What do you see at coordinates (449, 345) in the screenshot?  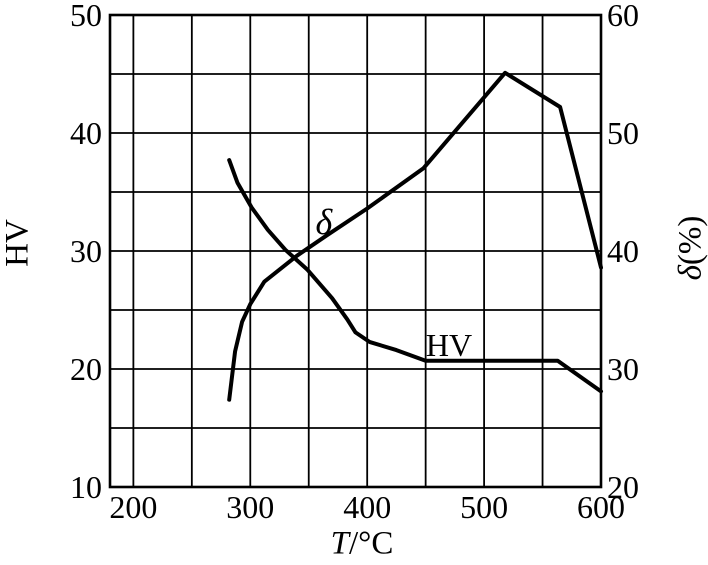 I see `hv-curve-label: HV` at bounding box center [449, 345].